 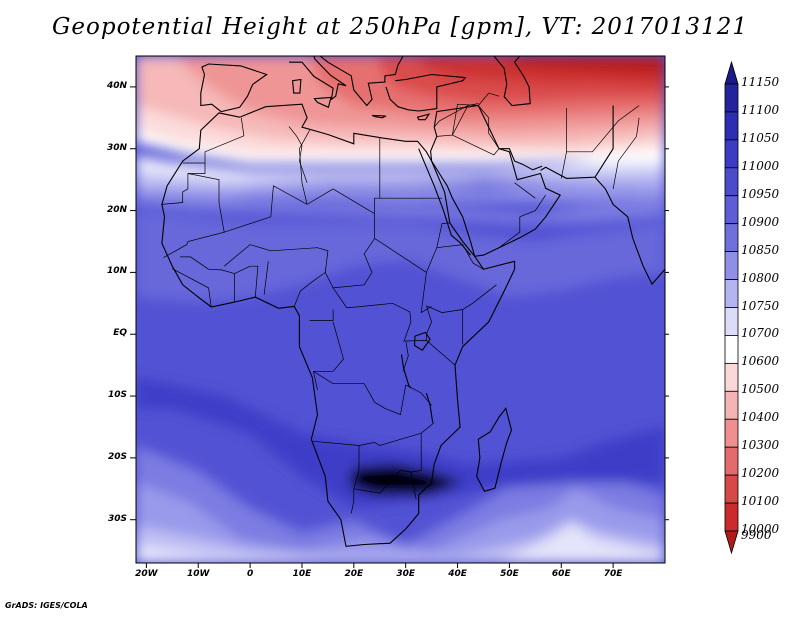 What do you see at coordinates (756, 535) in the screenshot?
I see `colorbar-level-label: 9900` at bounding box center [756, 535].